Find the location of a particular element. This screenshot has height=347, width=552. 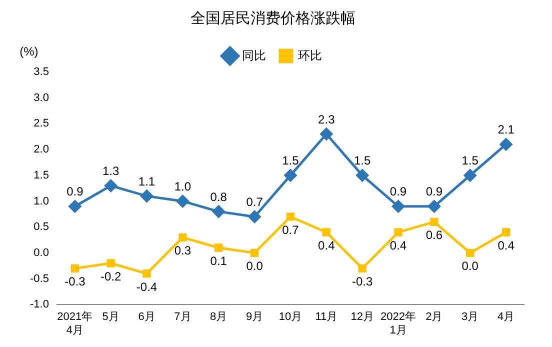

y-tick-label: 2.0 is located at coordinates (41, 150).